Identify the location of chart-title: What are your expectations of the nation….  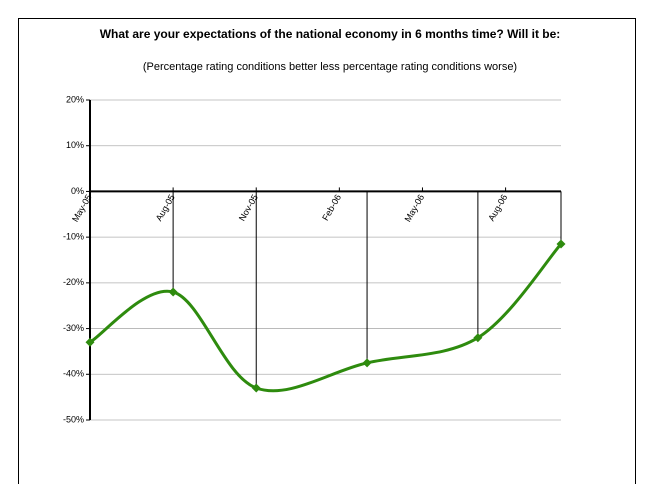
(330, 34).